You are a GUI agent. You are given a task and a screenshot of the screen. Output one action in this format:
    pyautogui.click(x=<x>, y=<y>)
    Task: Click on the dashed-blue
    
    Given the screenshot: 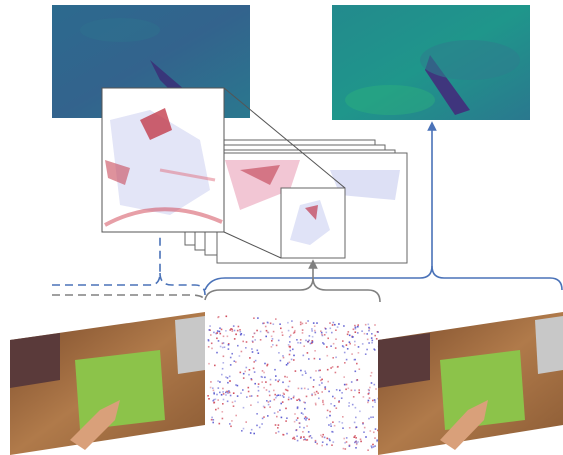 What is the action you would take?
    pyautogui.click(x=182, y=284)
    